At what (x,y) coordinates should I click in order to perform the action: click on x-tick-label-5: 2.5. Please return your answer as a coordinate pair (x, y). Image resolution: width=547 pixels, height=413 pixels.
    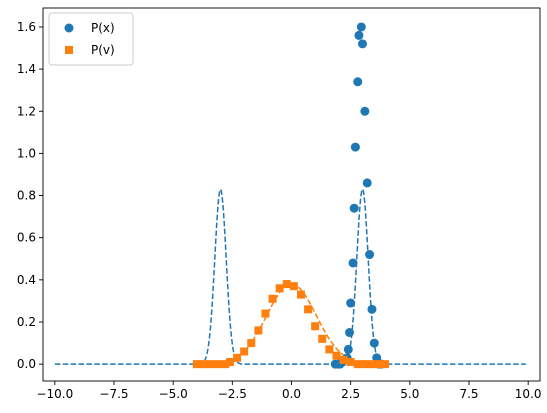
    Looking at the image, I should click on (350, 394).